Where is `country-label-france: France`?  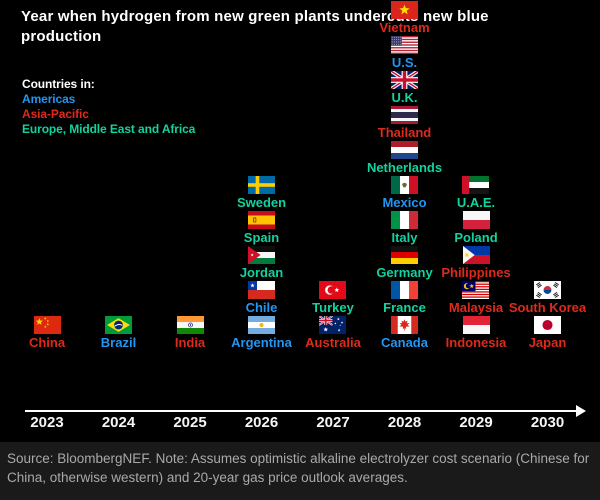
country-label-france: France is located at coordinates (404, 307).